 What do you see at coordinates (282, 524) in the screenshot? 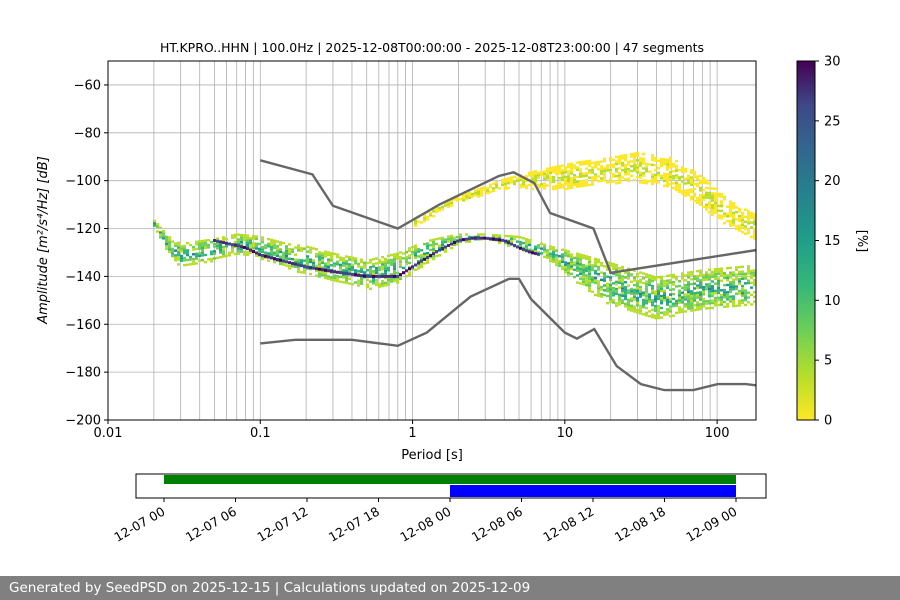
I see `timeline-tick-label: 12-07 12` at bounding box center [282, 524].